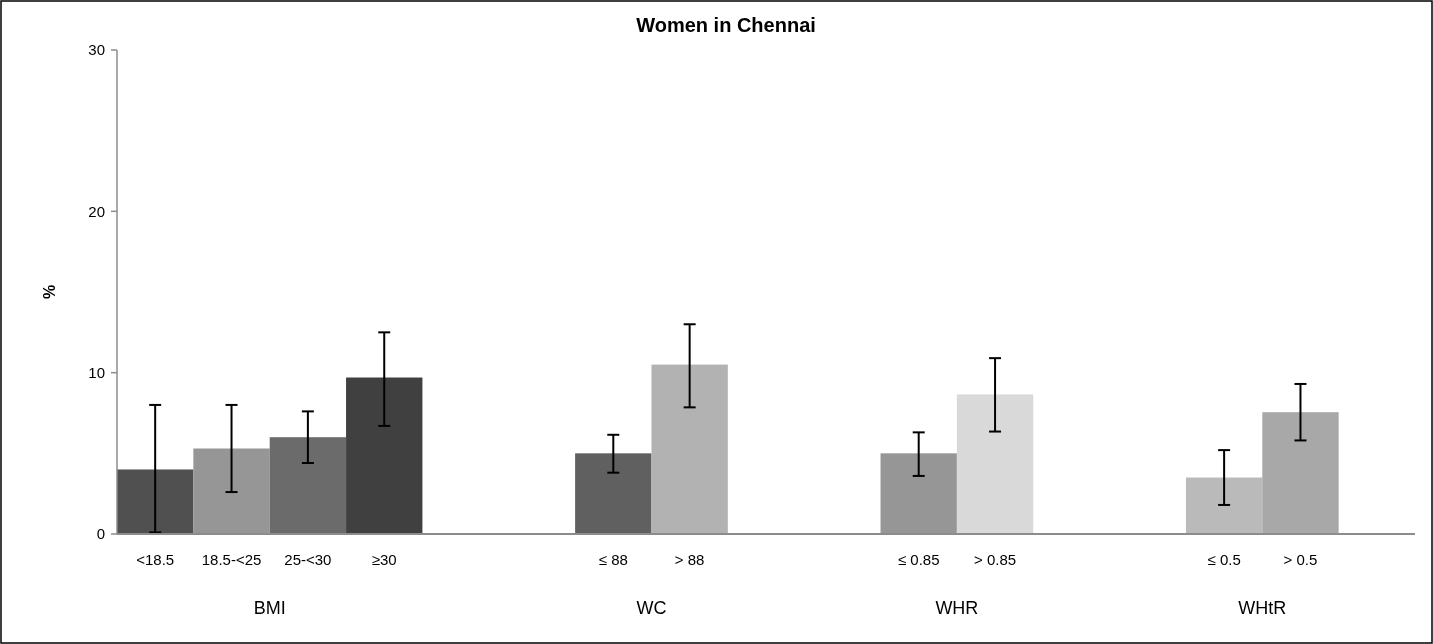 The width and height of the screenshot is (1433, 644). What do you see at coordinates (49, 292) in the screenshot?
I see `y-axis-title: %` at bounding box center [49, 292].